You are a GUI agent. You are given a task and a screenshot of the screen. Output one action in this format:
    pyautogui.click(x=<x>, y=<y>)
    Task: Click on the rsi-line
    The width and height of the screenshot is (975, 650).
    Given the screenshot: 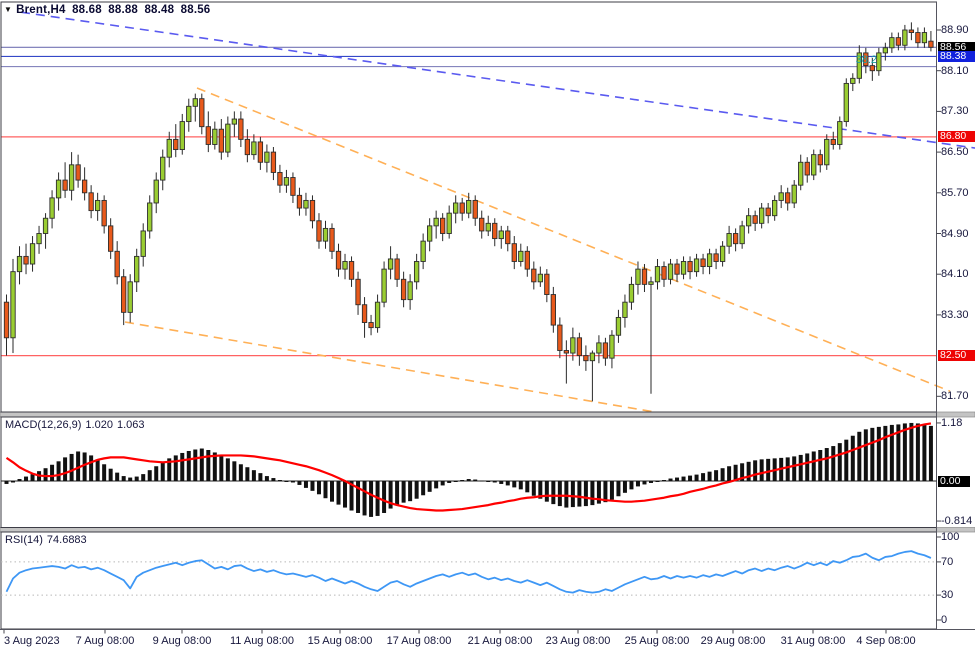 What is the action you would take?
    pyautogui.click(x=468, y=572)
    